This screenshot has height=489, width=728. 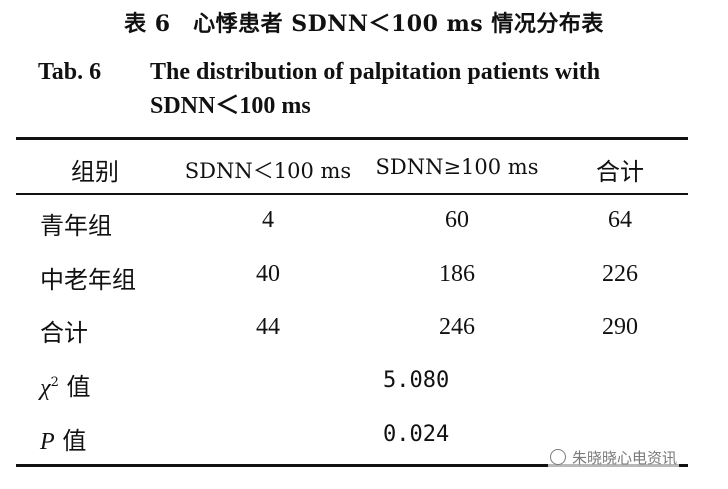 What do you see at coordinates (47, 442) in the screenshot?
I see `p-symbol: P` at bounding box center [47, 442].